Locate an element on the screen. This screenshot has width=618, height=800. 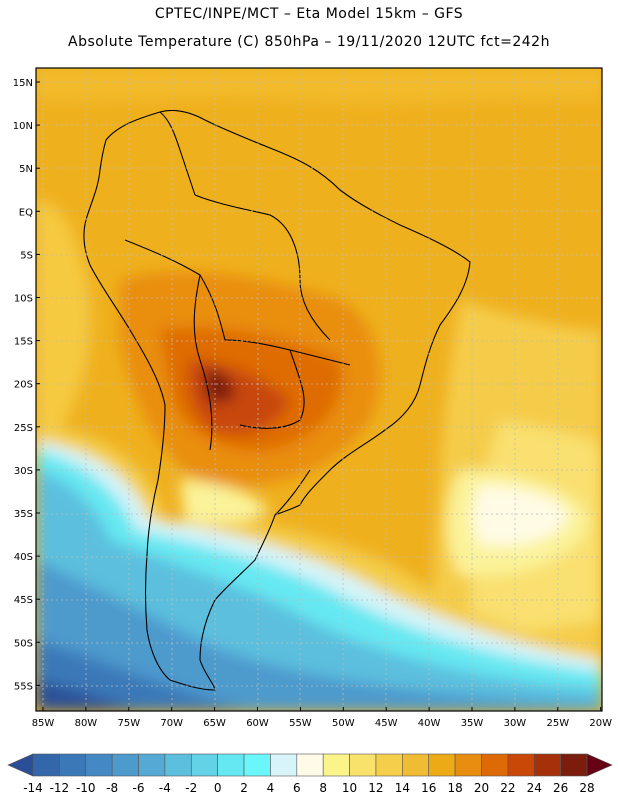
colorbar-label: 6 is located at coordinates (297, 788).